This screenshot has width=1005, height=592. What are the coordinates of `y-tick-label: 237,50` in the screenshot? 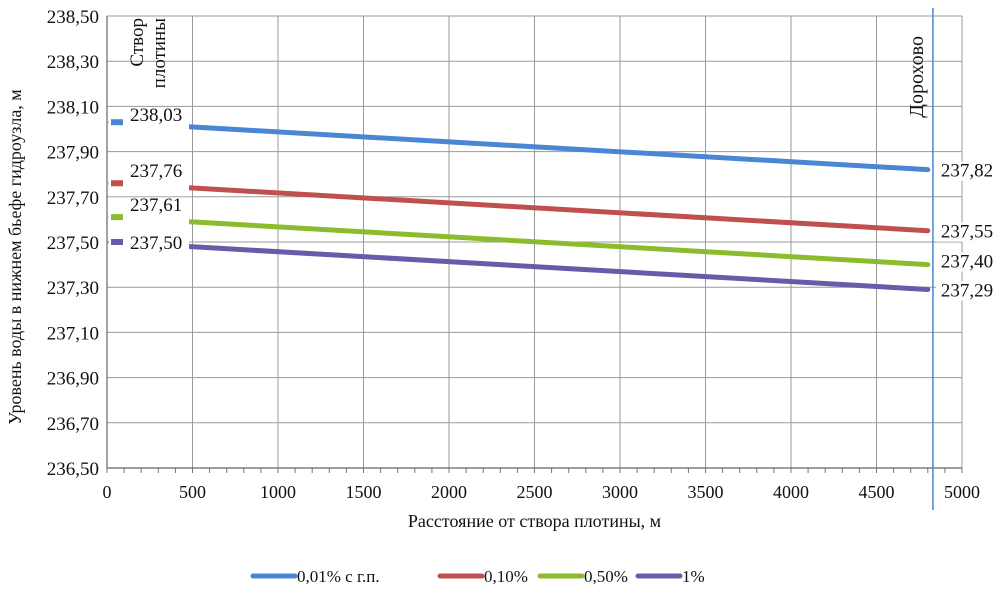 It's located at (73, 243).